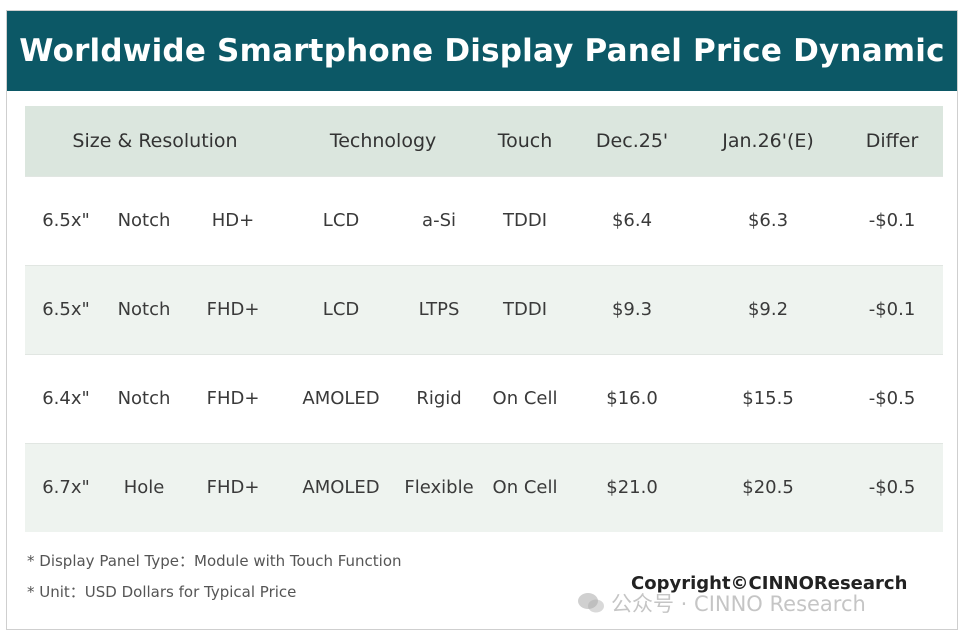 Image resolution: width=966 pixels, height=636 pixels. Describe the element at coordinates (632, 488) in the screenshot. I see `cell-dec-price: $21.0` at that location.